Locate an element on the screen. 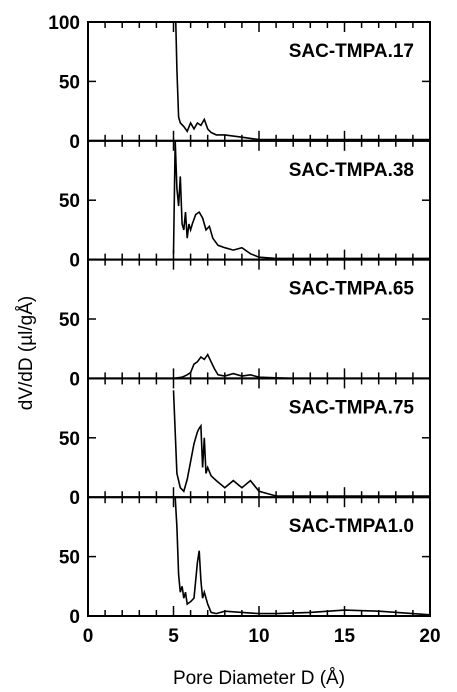 The image size is (457, 692). panel-label: SAC-TMPA.75 is located at coordinates (352, 407).